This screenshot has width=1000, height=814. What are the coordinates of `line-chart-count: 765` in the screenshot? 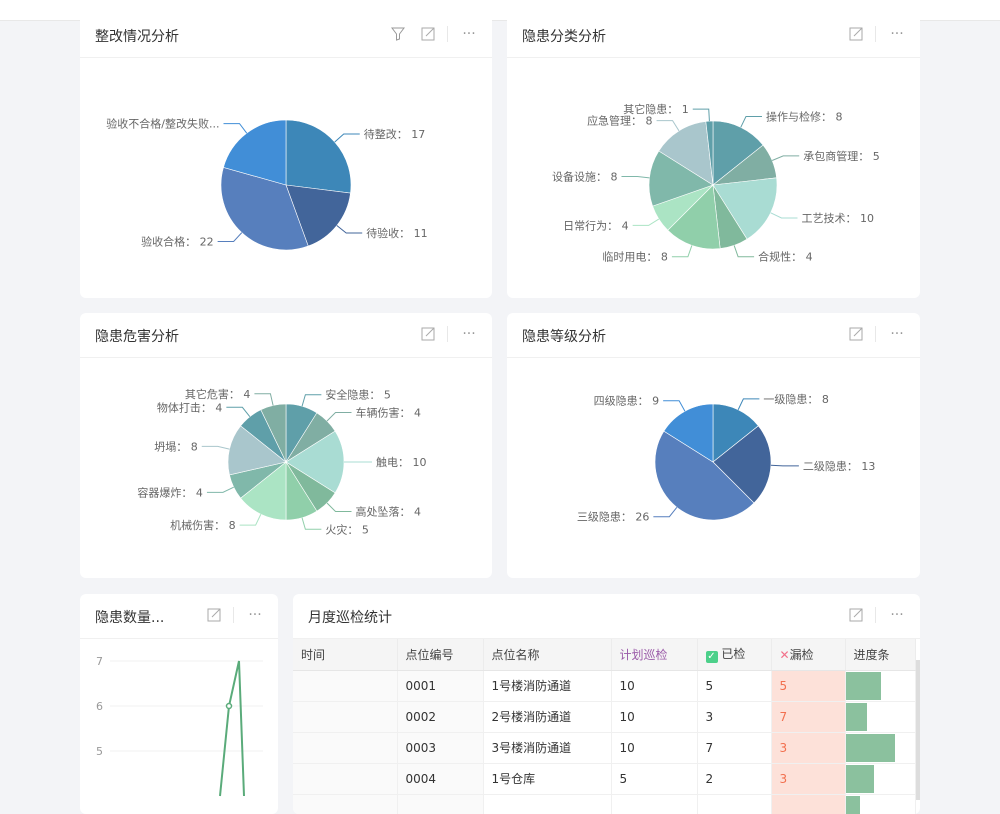 It's located at (179, 726).